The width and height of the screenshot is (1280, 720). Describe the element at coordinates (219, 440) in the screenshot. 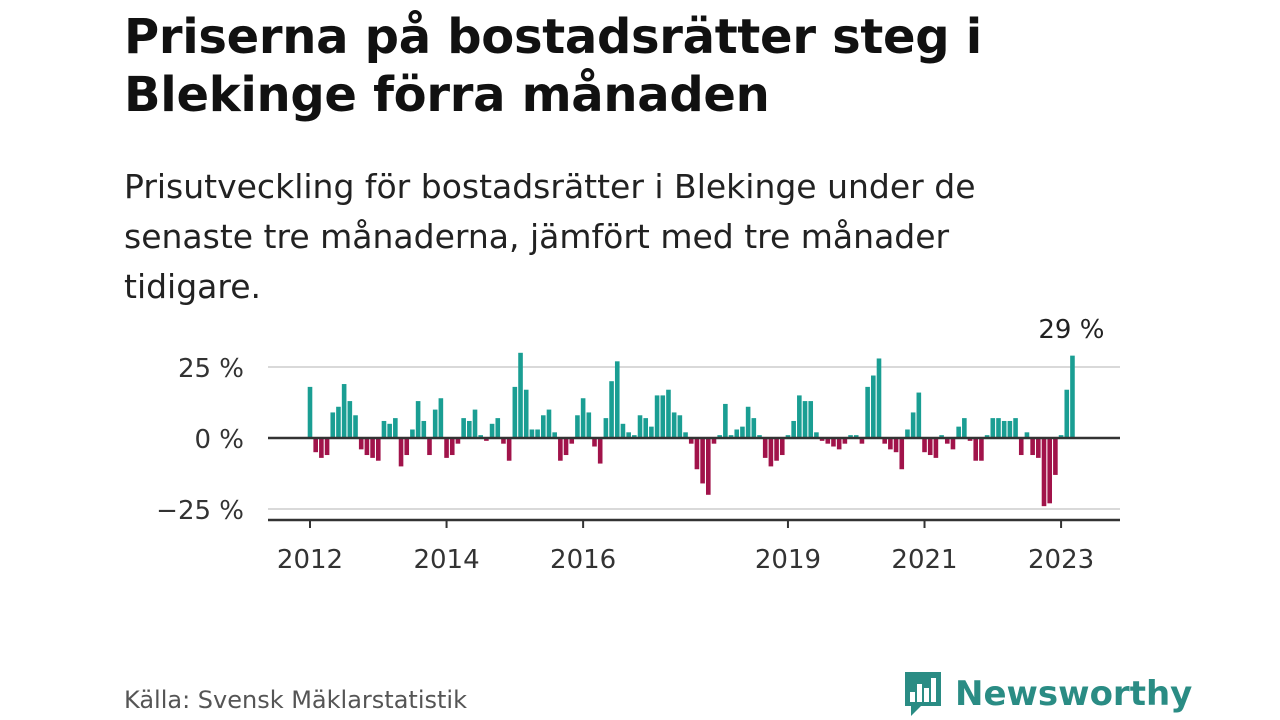

I see `y-tick-label: 0 %` at that location.